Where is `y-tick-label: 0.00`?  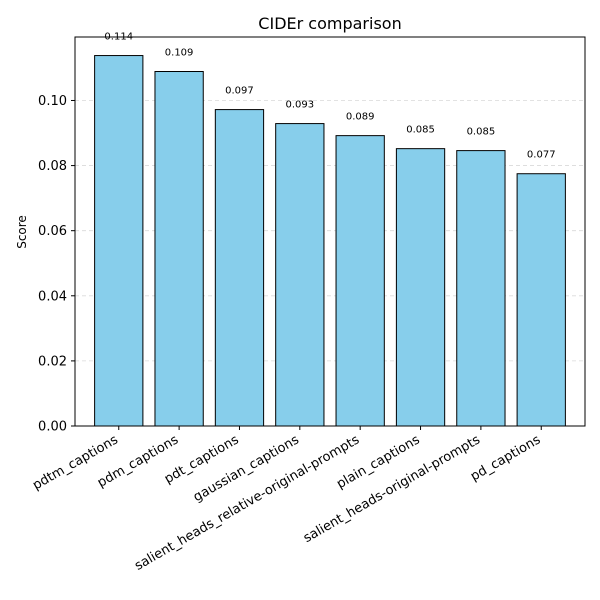
y-tick-label: 0.00 is located at coordinates (52, 427).